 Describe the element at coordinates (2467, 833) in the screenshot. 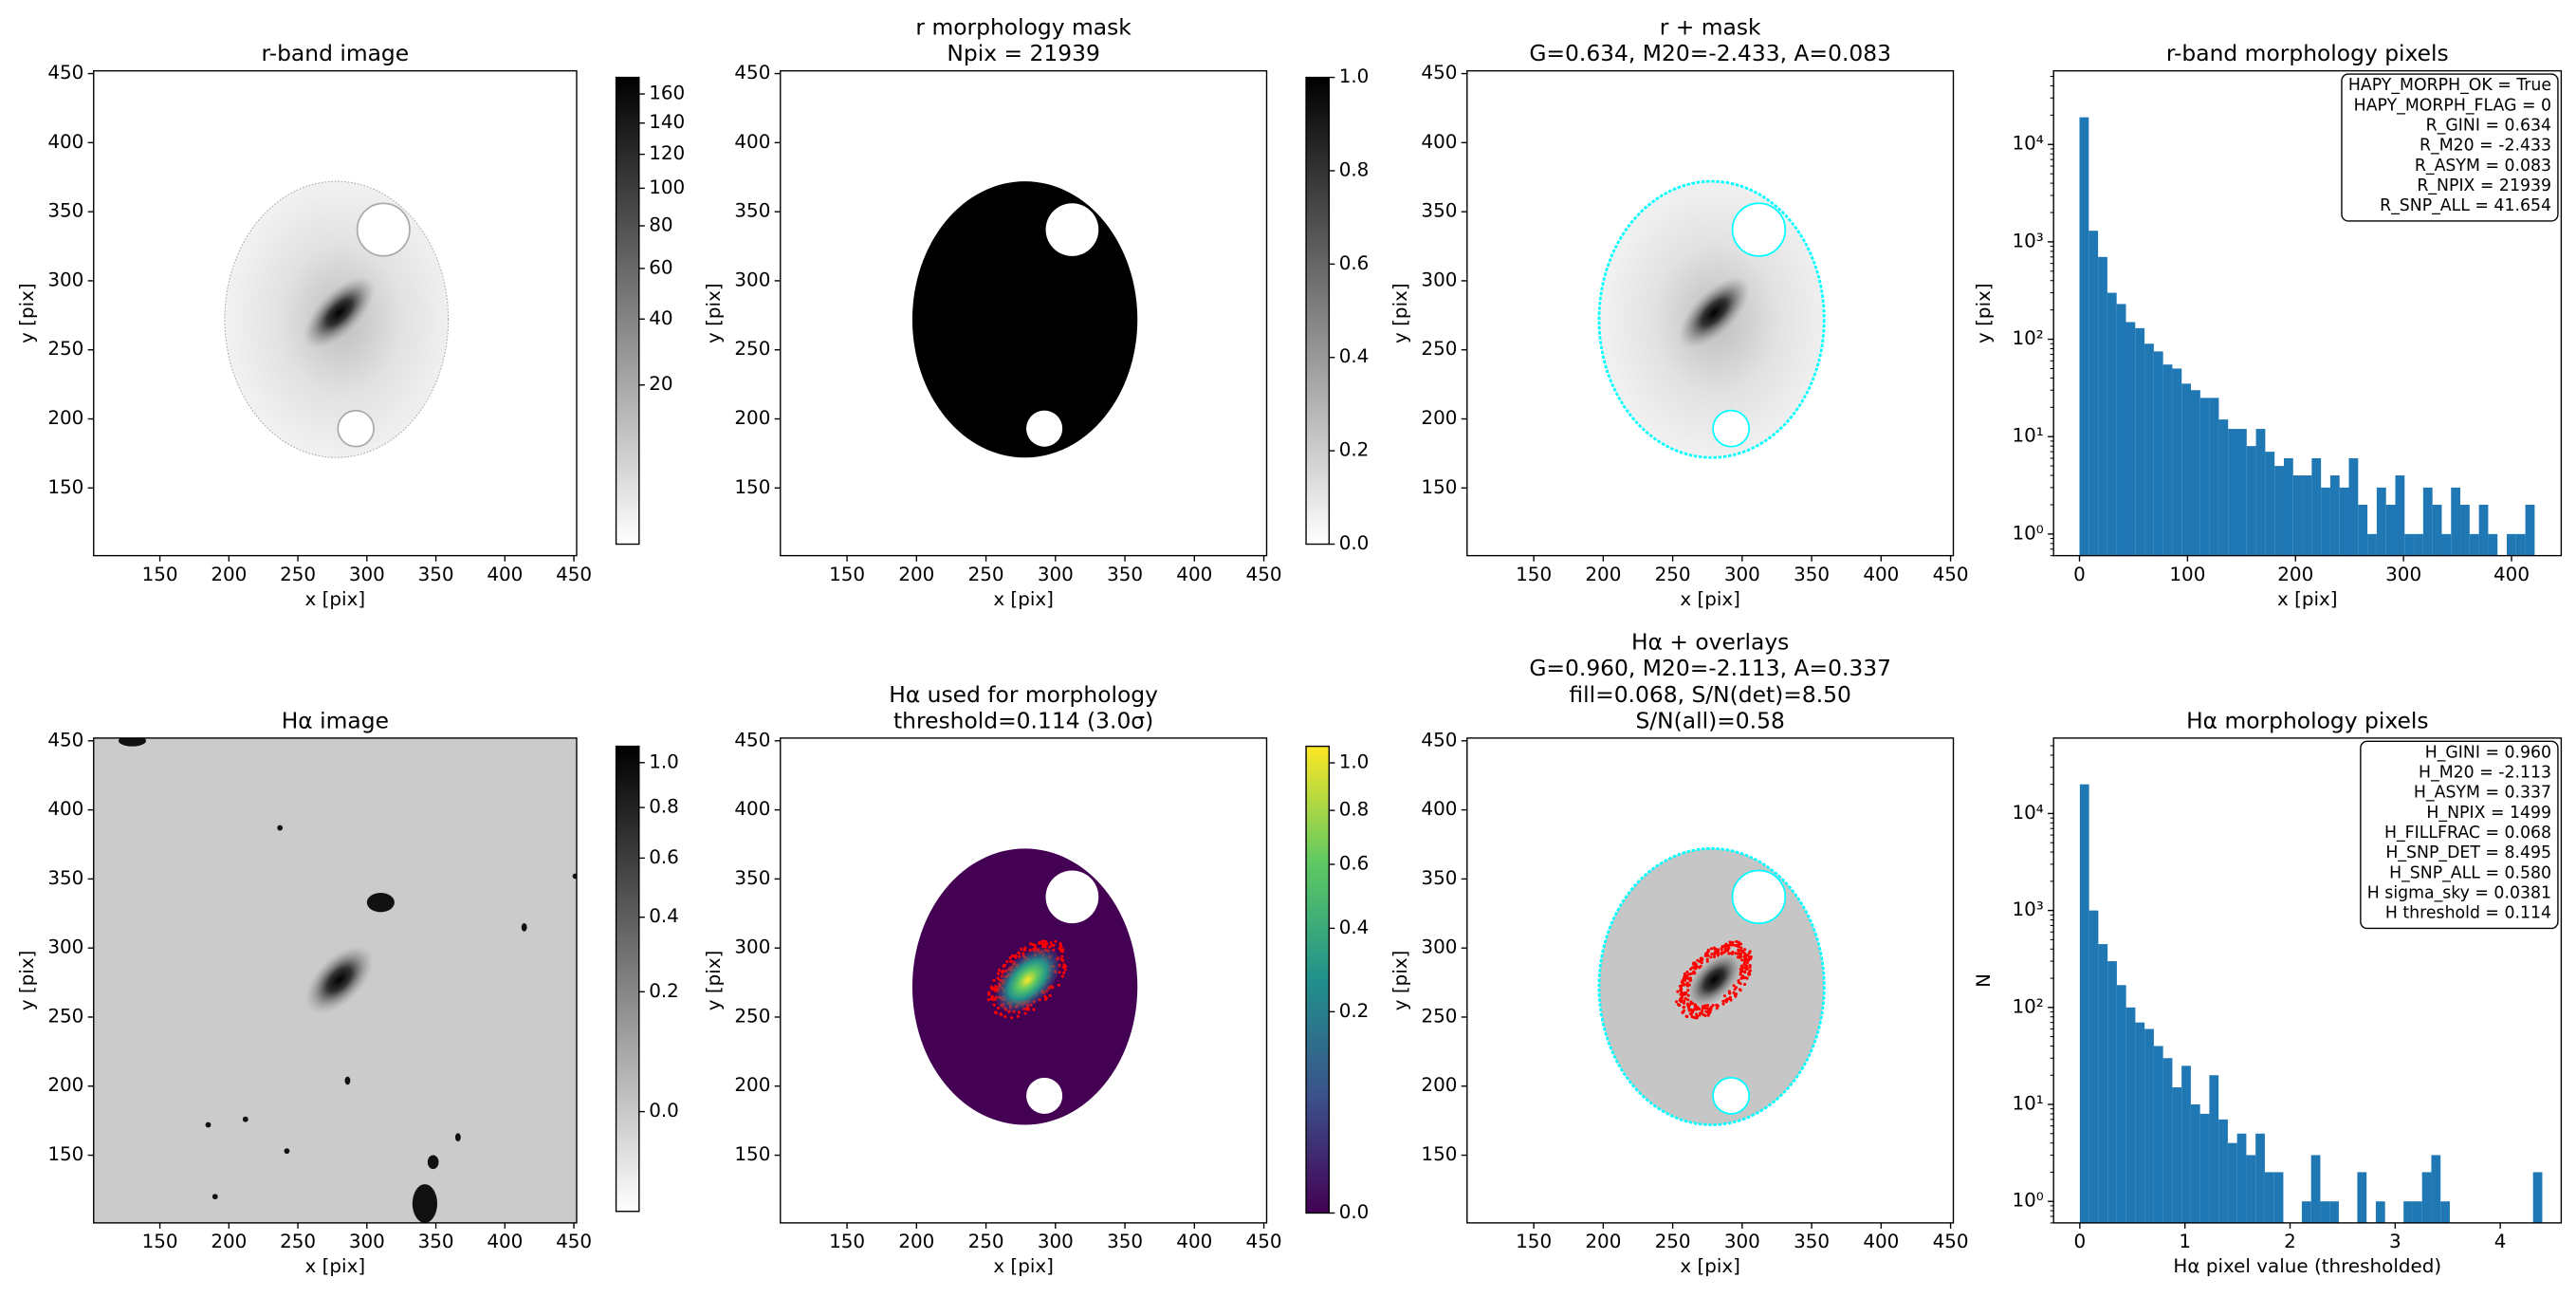

I see `annotation-line: H_FILLFRAC = 0.068` at that location.